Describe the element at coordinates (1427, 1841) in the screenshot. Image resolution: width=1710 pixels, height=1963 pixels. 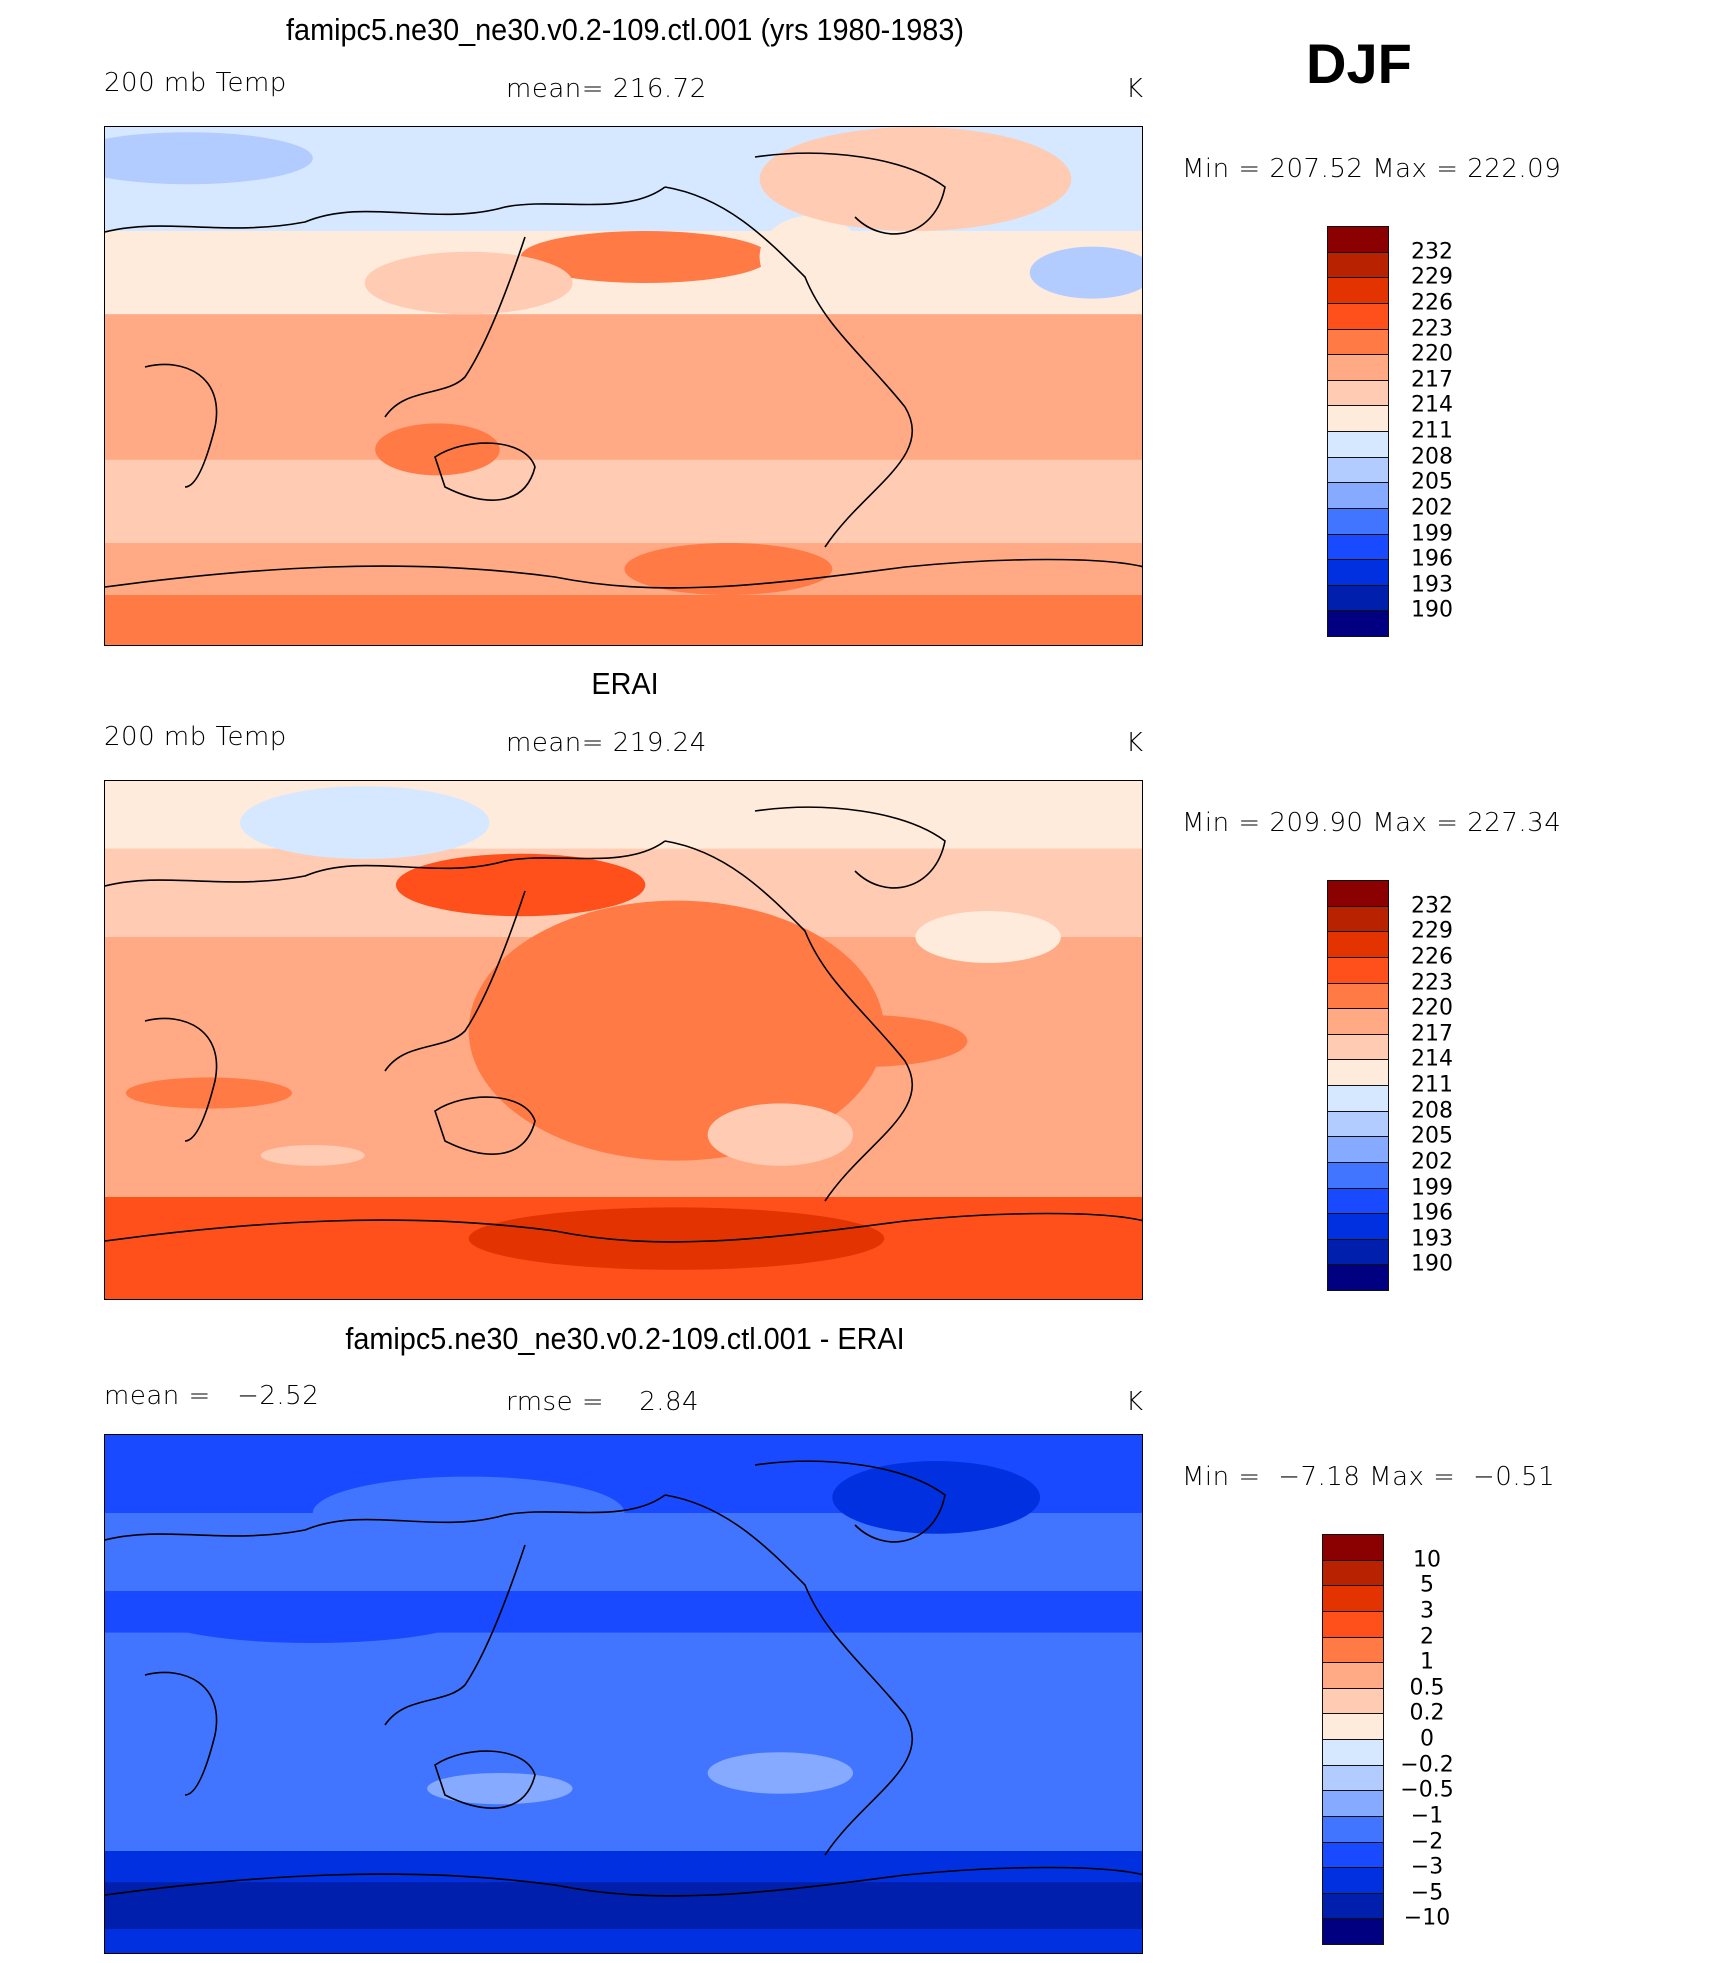
I see `colorbar-label: −2` at that location.